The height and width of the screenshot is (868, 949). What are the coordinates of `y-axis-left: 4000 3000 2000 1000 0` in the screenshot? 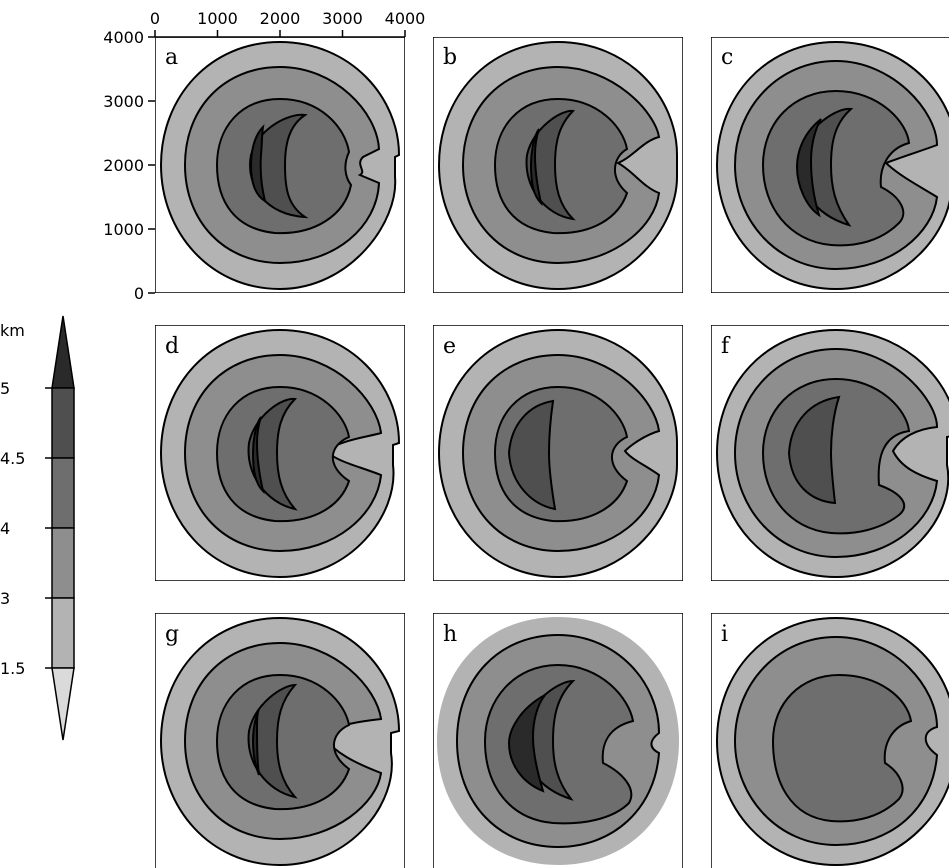 It's located at (129, 165).